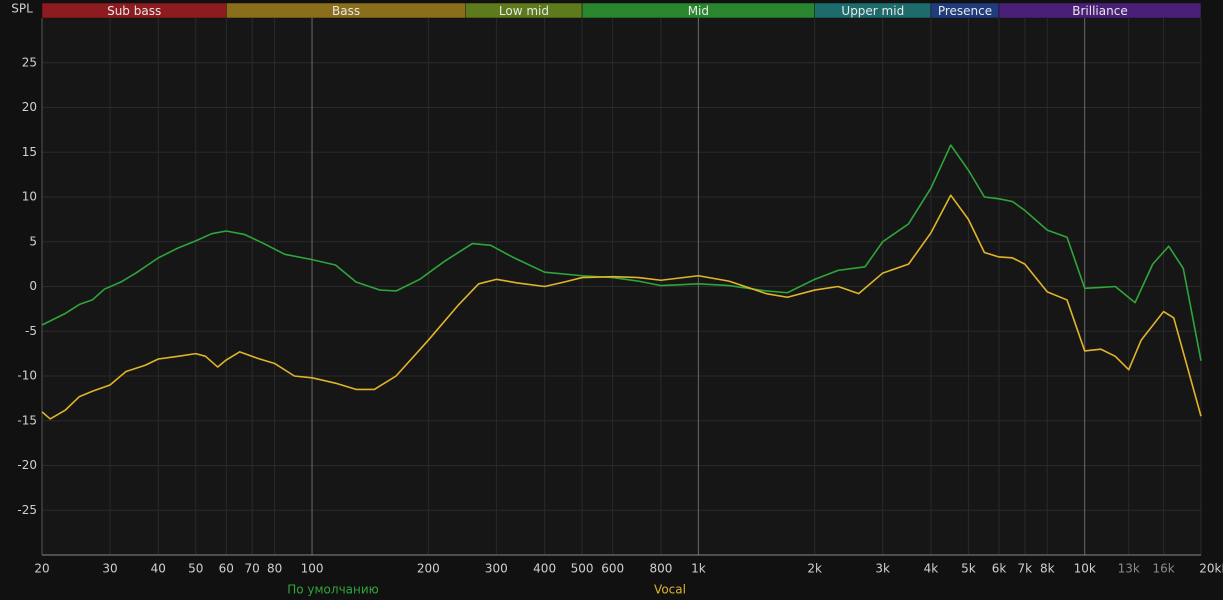 The height and width of the screenshot is (600, 1223). What do you see at coordinates (27, 420) in the screenshot?
I see `y-tick-label: -15` at bounding box center [27, 420].